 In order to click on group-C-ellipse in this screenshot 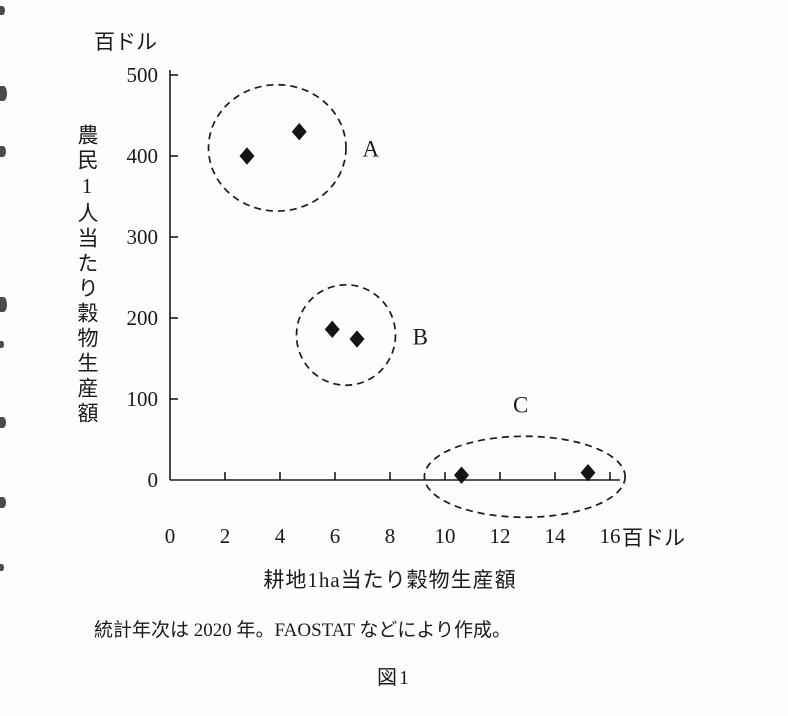, I will do `click(524, 477)`.